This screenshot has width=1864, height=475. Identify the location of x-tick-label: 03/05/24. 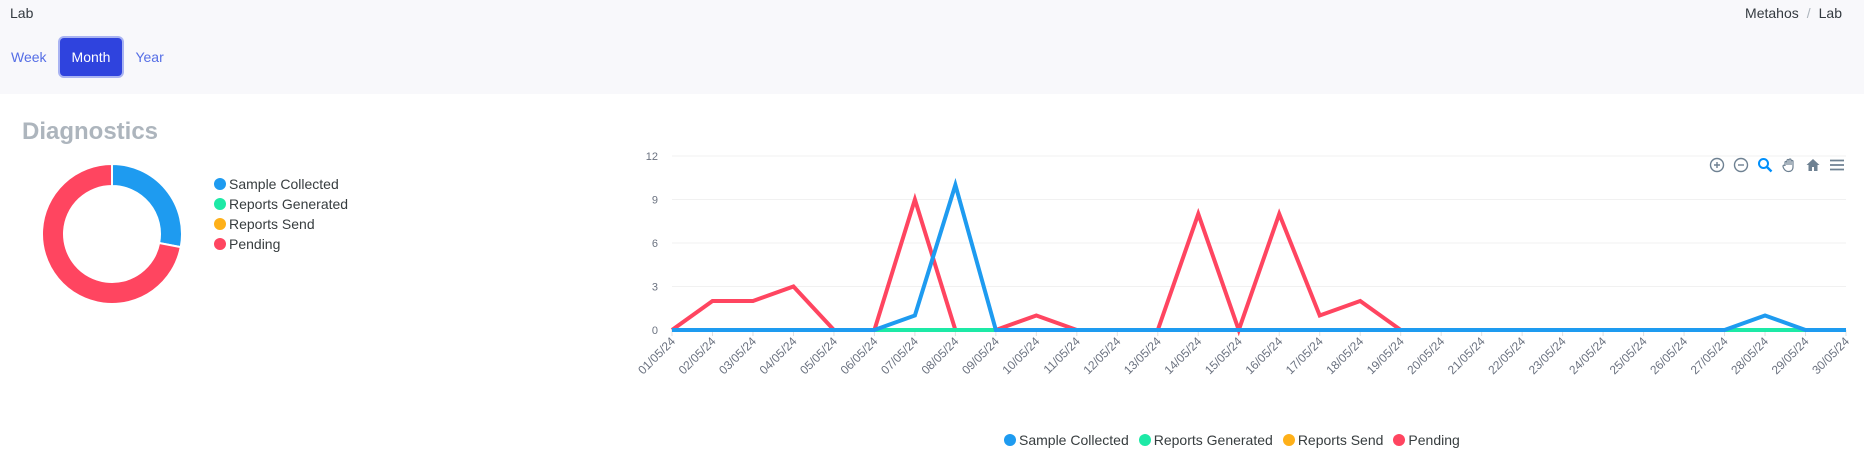
(737, 355).